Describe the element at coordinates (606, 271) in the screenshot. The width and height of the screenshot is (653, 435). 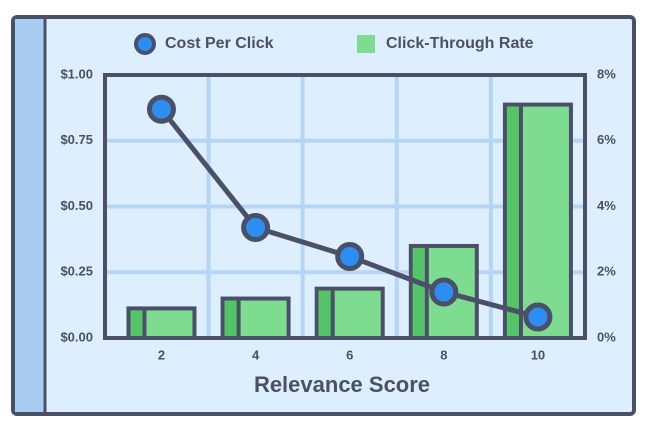
I see `y2-tick-label: 2%` at that location.